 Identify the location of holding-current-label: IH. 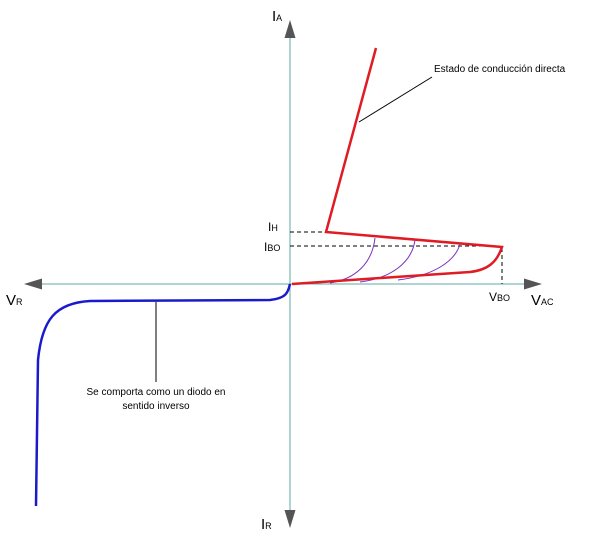
(273, 227).